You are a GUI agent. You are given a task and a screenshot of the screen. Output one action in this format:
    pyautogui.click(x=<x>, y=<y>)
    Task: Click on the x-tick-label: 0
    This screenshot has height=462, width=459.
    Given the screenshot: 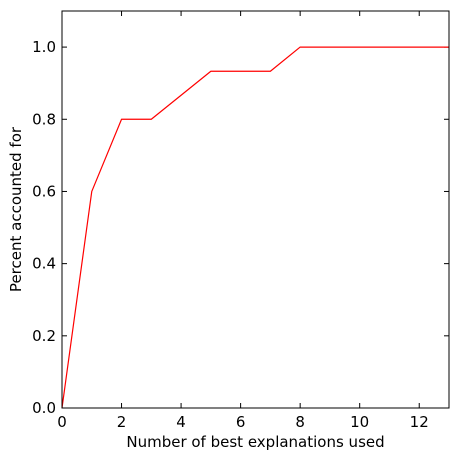 What is the action you would take?
    pyautogui.click(x=62, y=422)
    